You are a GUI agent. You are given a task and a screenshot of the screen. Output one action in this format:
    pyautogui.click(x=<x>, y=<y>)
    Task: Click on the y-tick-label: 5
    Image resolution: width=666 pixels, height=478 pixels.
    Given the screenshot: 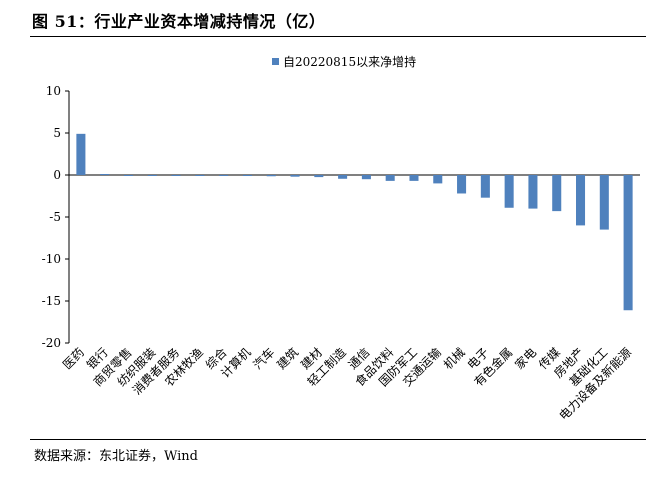 What is the action you would take?
    pyautogui.click(x=57, y=133)
    